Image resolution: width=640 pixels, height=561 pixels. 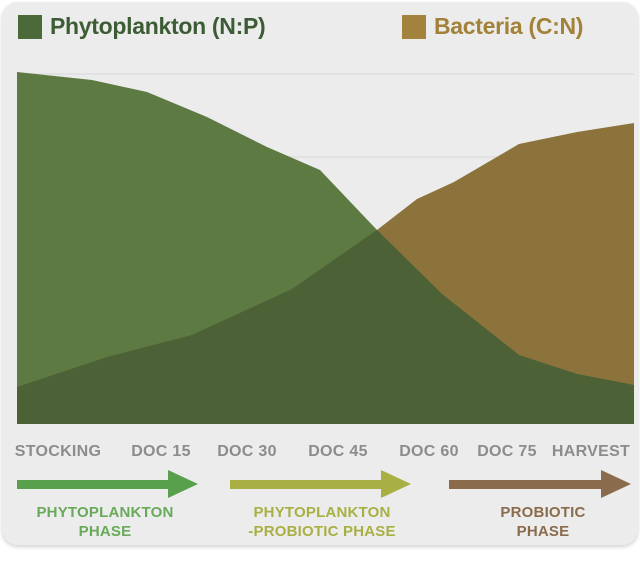 What do you see at coordinates (591, 451) in the screenshot?
I see `x-axis-label-harvest: HARVEST` at bounding box center [591, 451].